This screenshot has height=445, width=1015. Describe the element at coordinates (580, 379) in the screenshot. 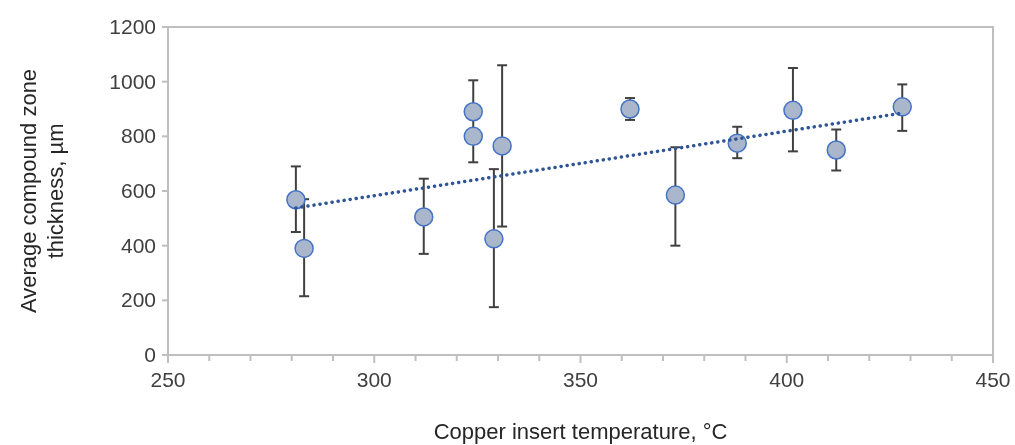

I see `x-tick-label: 350` at that location.